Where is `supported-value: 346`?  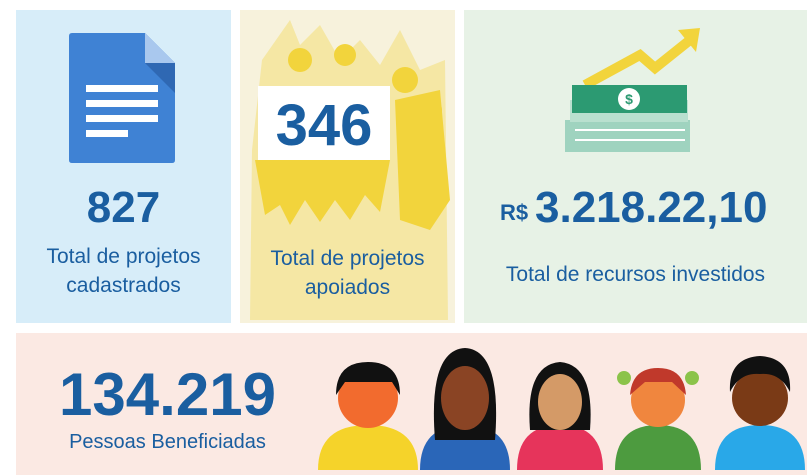 supported-value: 346 is located at coordinates (324, 125).